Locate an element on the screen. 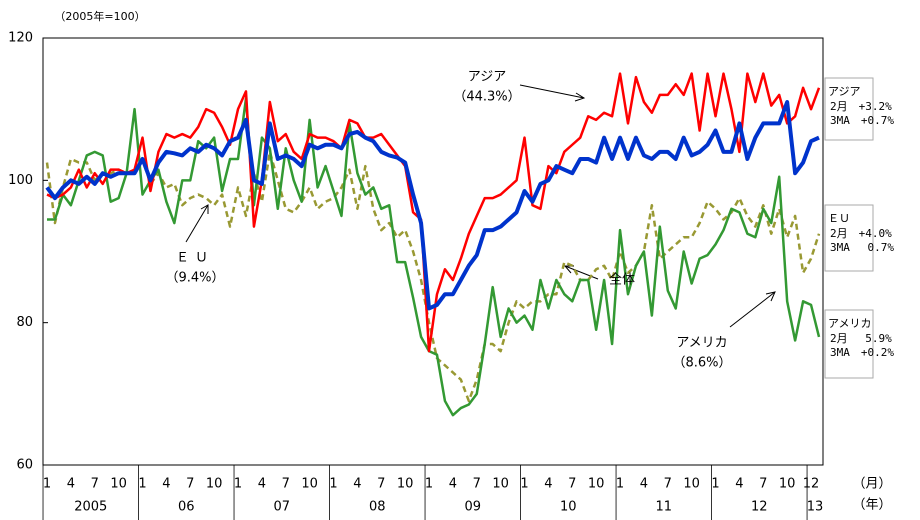  side-note-line: 3MA +0.2% is located at coordinates (862, 352).